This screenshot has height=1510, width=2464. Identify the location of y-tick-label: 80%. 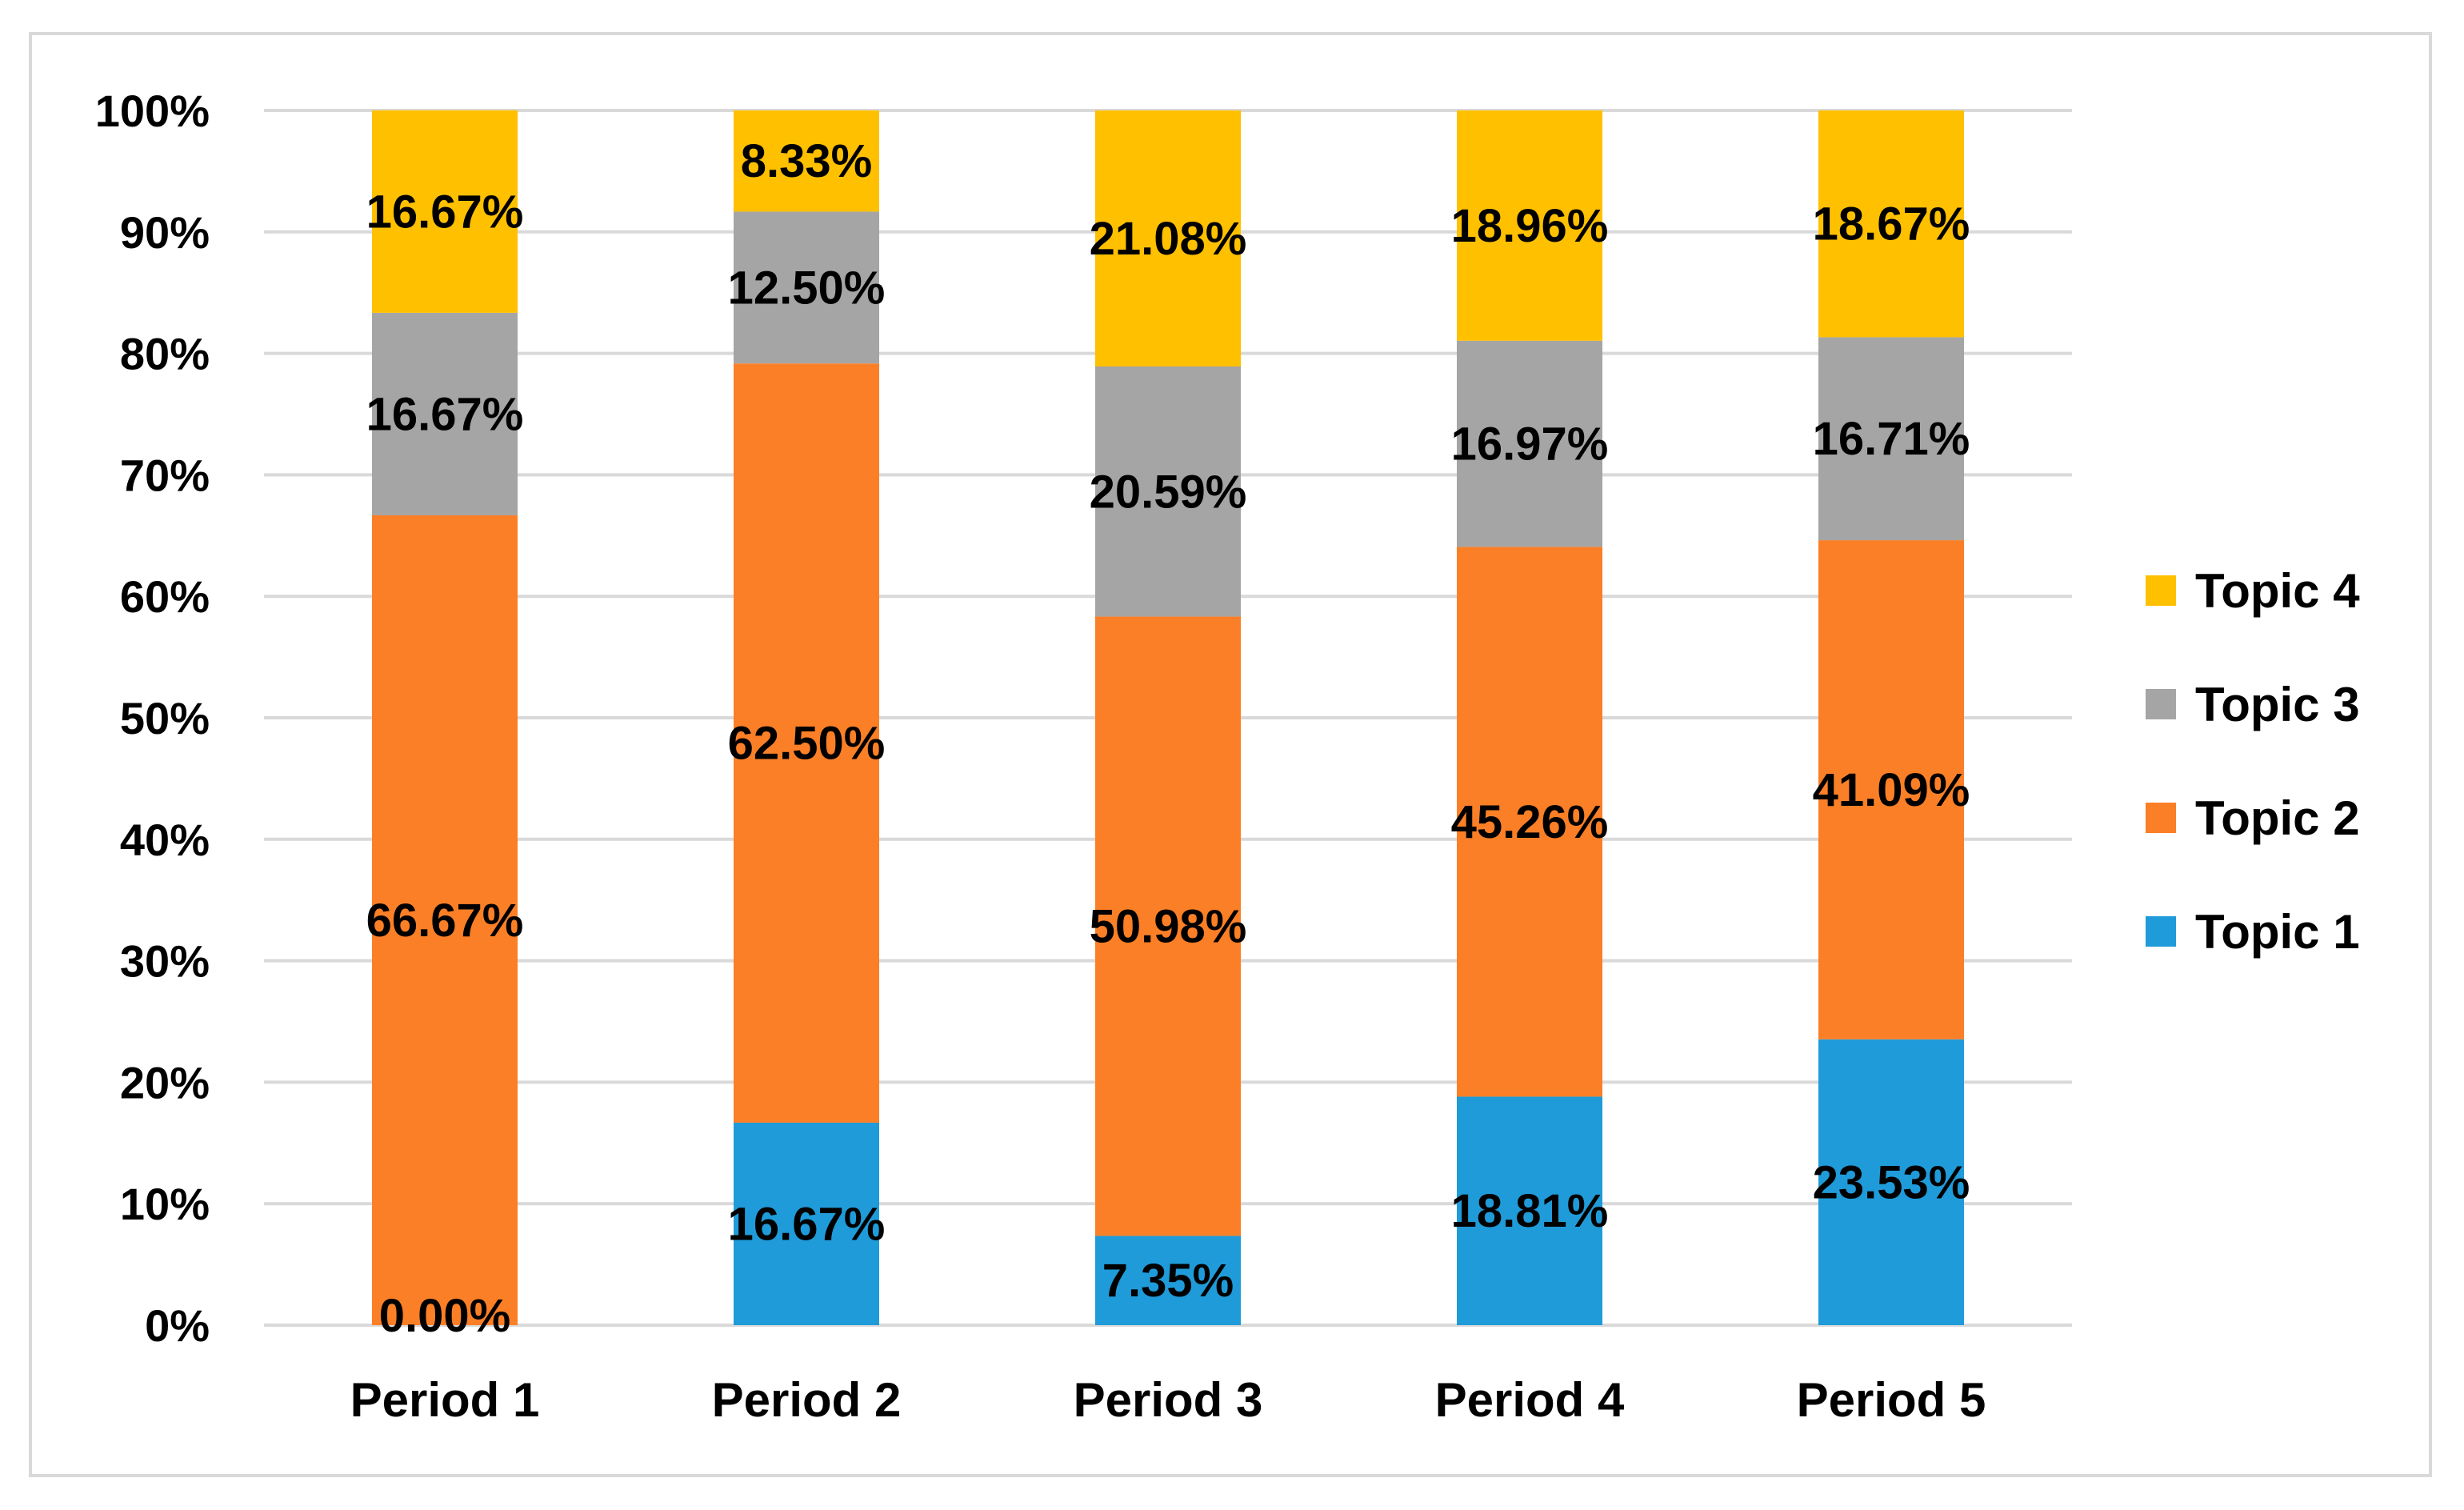
(165, 354).